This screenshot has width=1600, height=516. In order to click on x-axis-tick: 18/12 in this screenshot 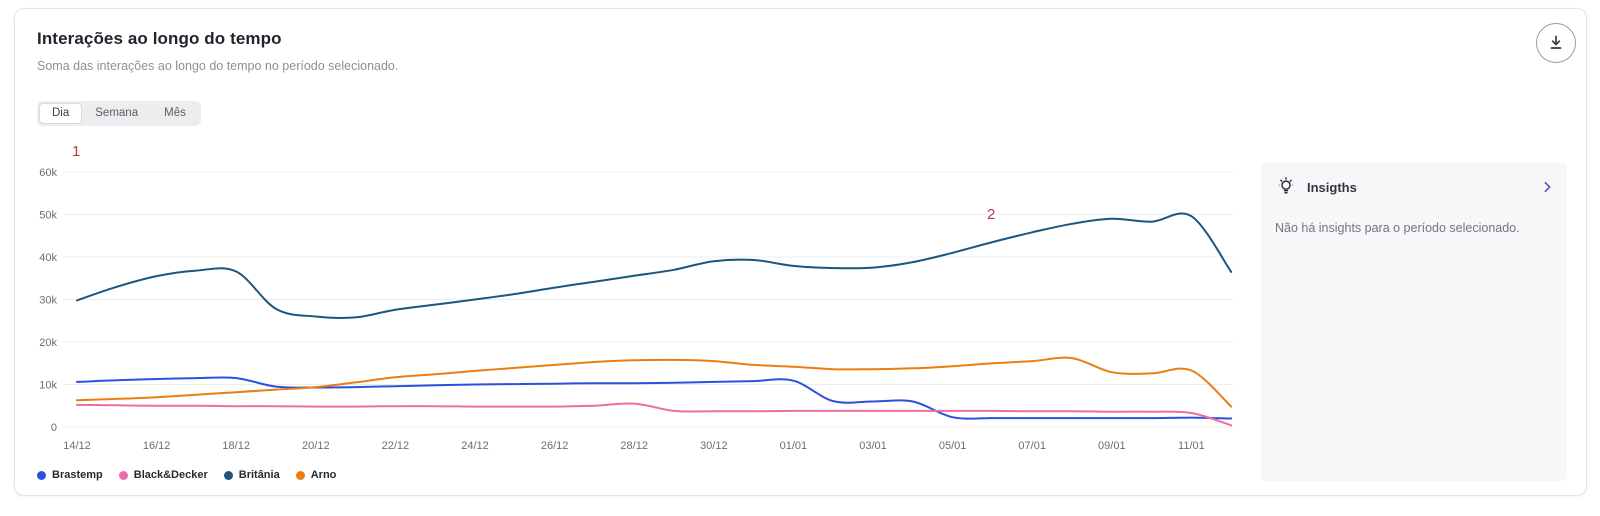, I will do `click(236, 446)`.